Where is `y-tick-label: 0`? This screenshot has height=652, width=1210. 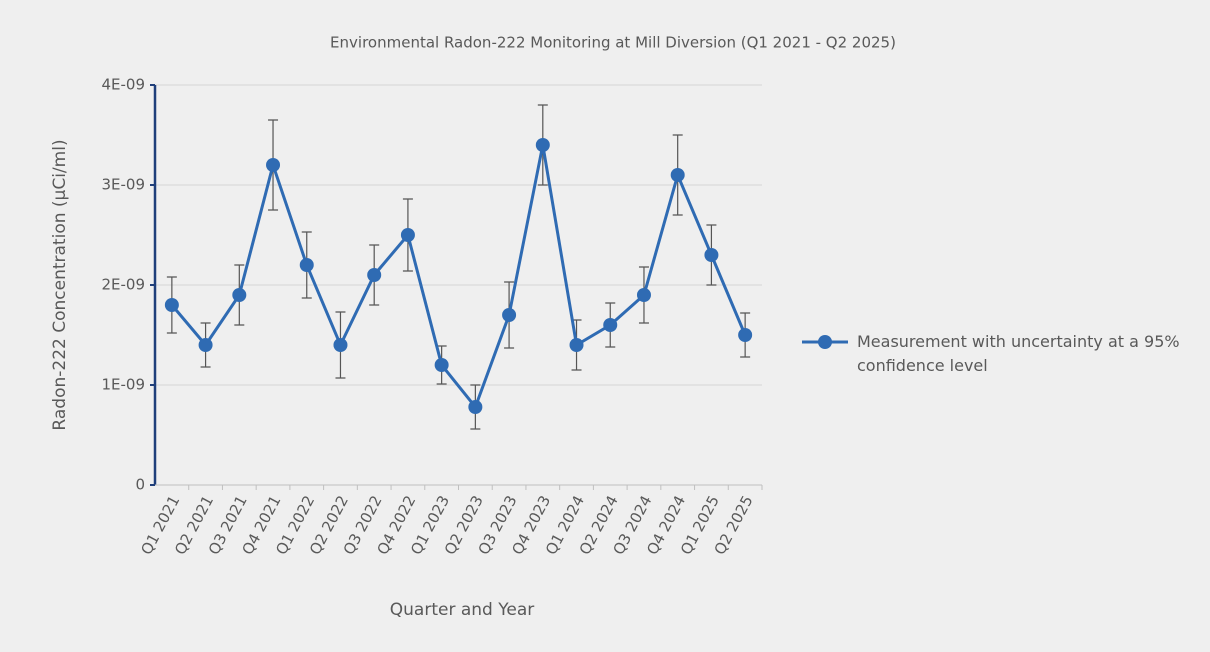
y-tick-label: 0 is located at coordinates (140, 485).